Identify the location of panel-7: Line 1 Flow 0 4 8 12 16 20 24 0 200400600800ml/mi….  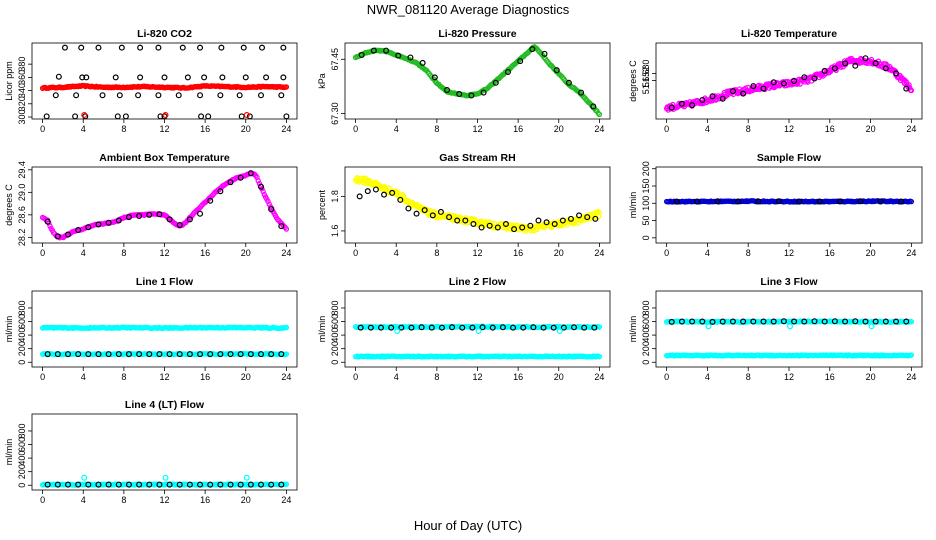
(151, 329).